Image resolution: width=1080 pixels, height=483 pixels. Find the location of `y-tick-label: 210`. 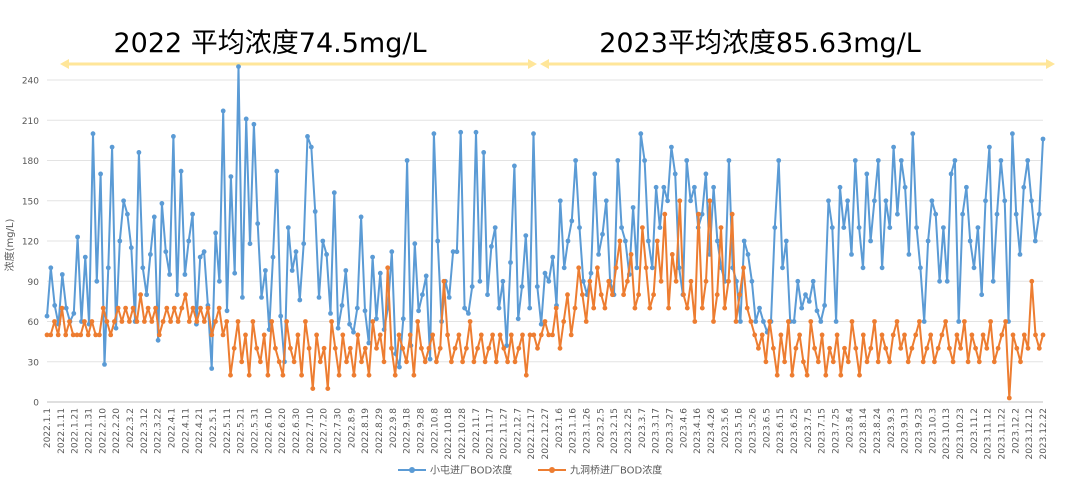

y-tick-label: 210 is located at coordinates (30, 122).